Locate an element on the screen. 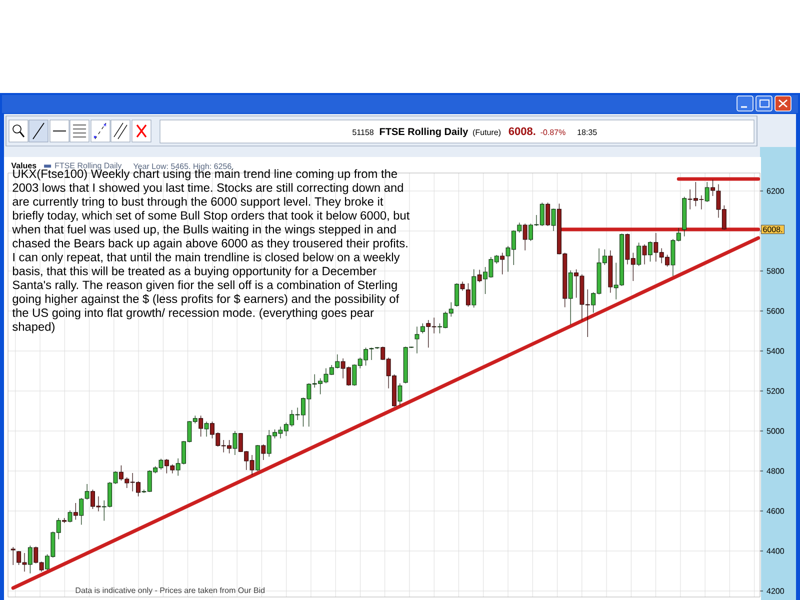 This screenshot has height=600, width=800. y-tick-label: 5400 is located at coordinates (775, 351).